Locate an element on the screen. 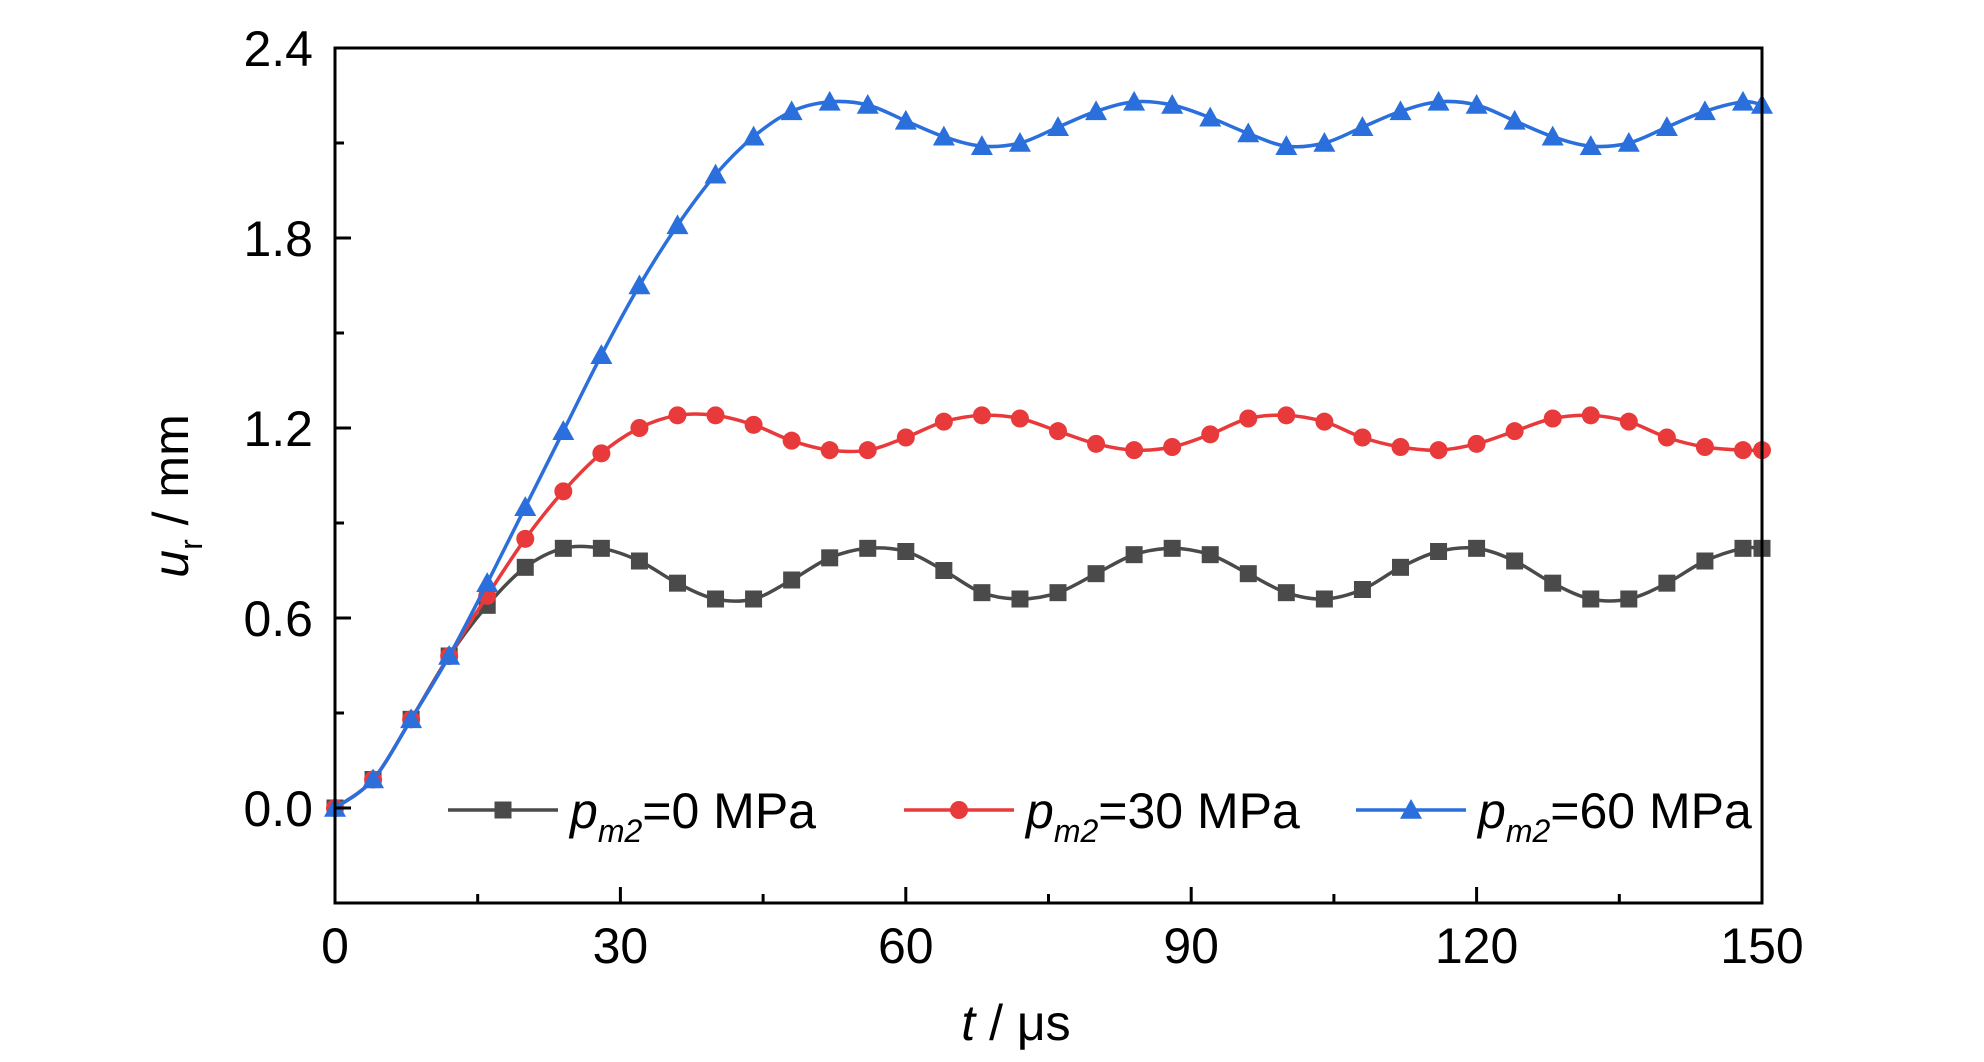 Image resolution: width=1984 pixels, height=1062 pixels. legend: pm2=0 MPa pm2=30 MPa pm2=60 MPa is located at coordinates (1100, 816).